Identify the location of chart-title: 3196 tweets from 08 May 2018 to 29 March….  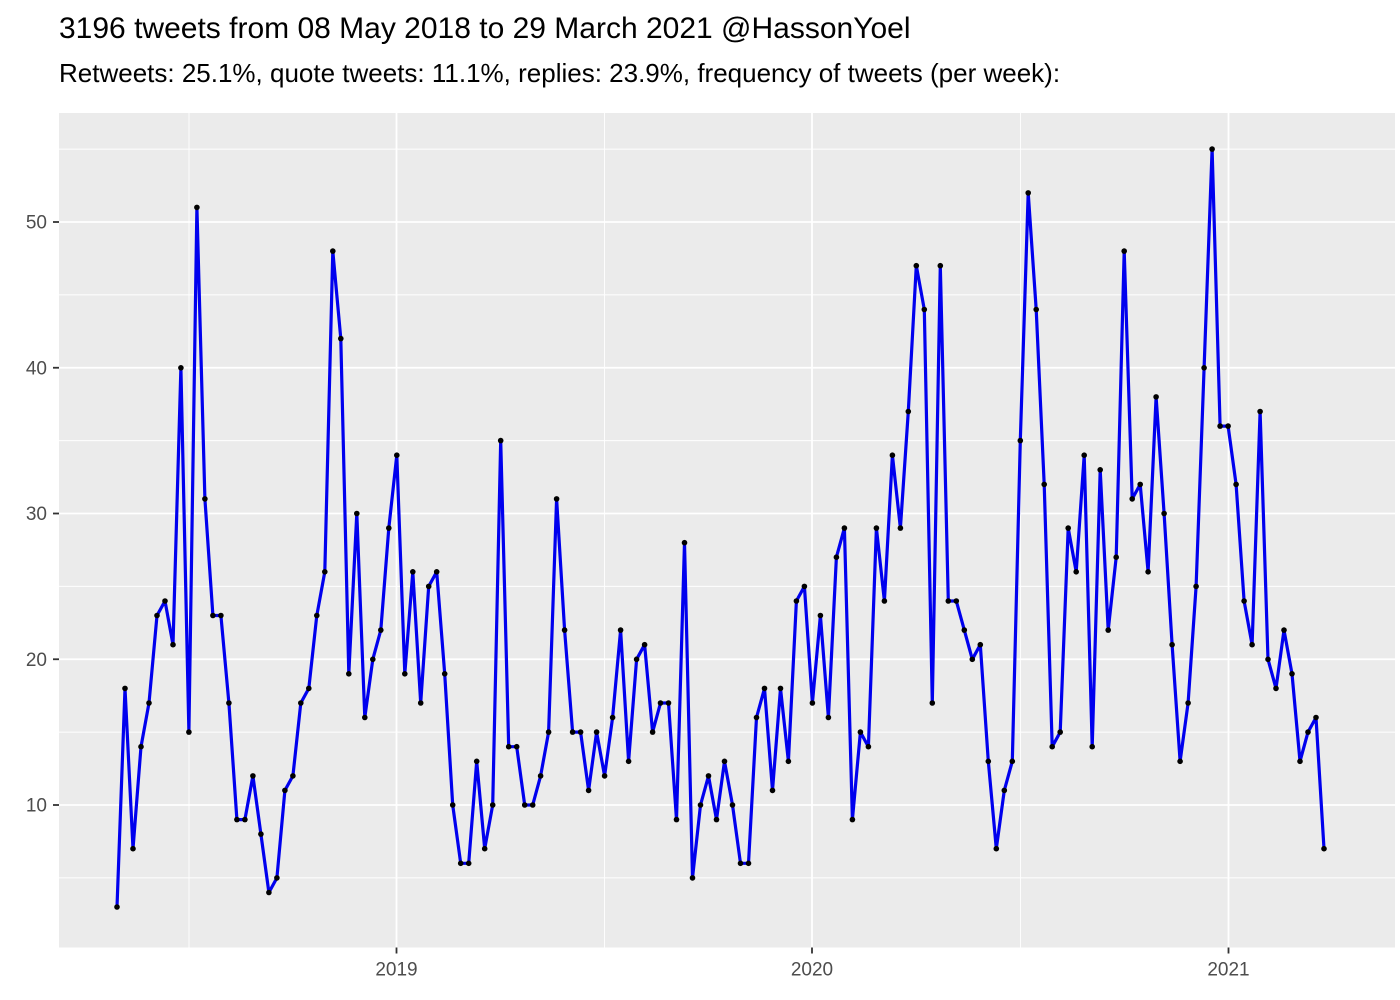
(485, 28).